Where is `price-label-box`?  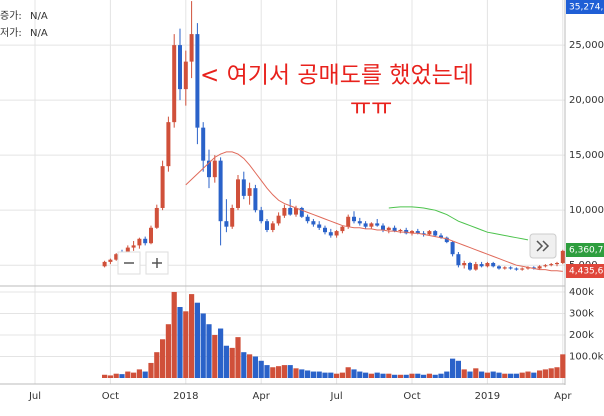 price-label-box is located at coordinates (585, 271).